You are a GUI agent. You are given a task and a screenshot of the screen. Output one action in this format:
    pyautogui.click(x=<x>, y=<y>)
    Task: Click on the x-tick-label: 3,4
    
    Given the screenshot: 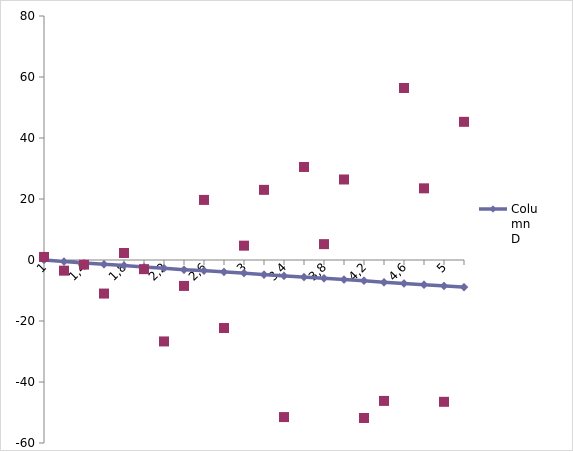 What is the action you would take?
    pyautogui.click(x=277, y=271)
    